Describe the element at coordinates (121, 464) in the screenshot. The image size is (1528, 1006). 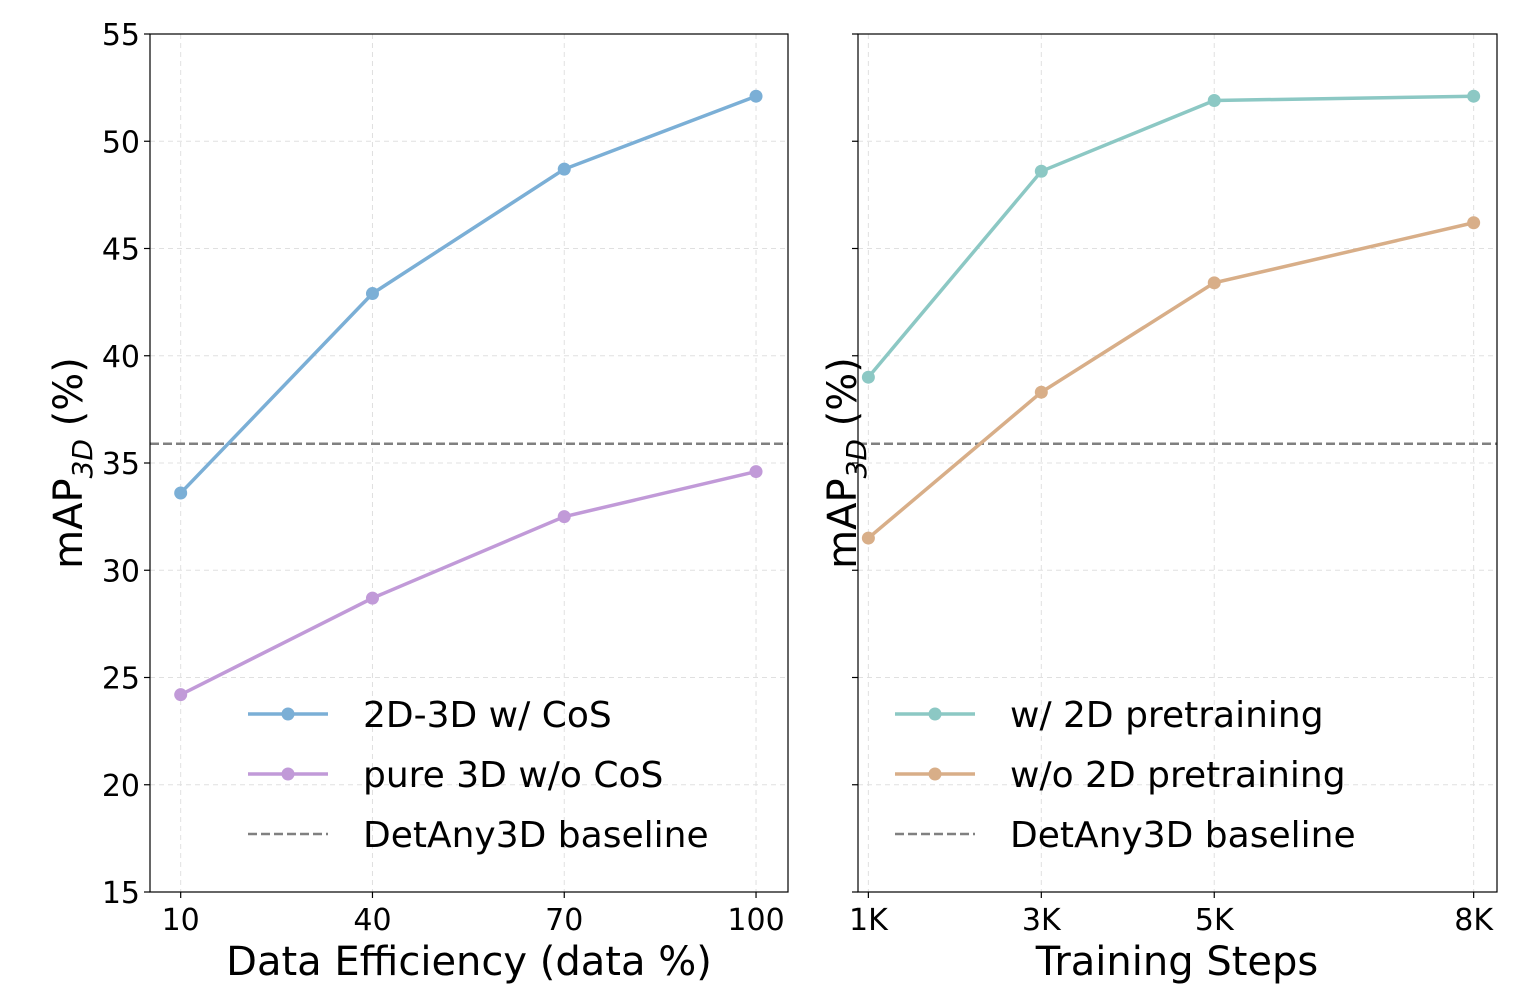
I see `y-tick-label: 35` at that location.